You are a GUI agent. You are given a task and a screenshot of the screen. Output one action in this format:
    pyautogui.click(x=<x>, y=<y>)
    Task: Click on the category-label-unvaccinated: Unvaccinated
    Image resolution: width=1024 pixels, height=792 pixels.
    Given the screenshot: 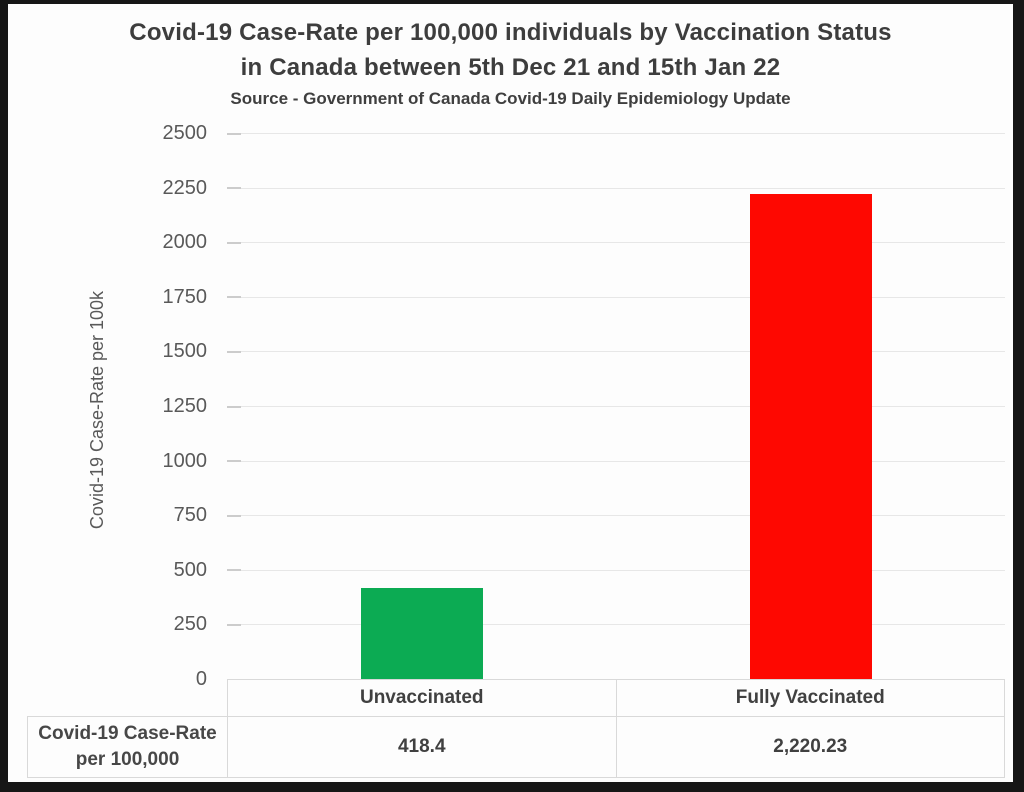 What is the action you would take?
    pyautogui.click(x=421, y=697)
    